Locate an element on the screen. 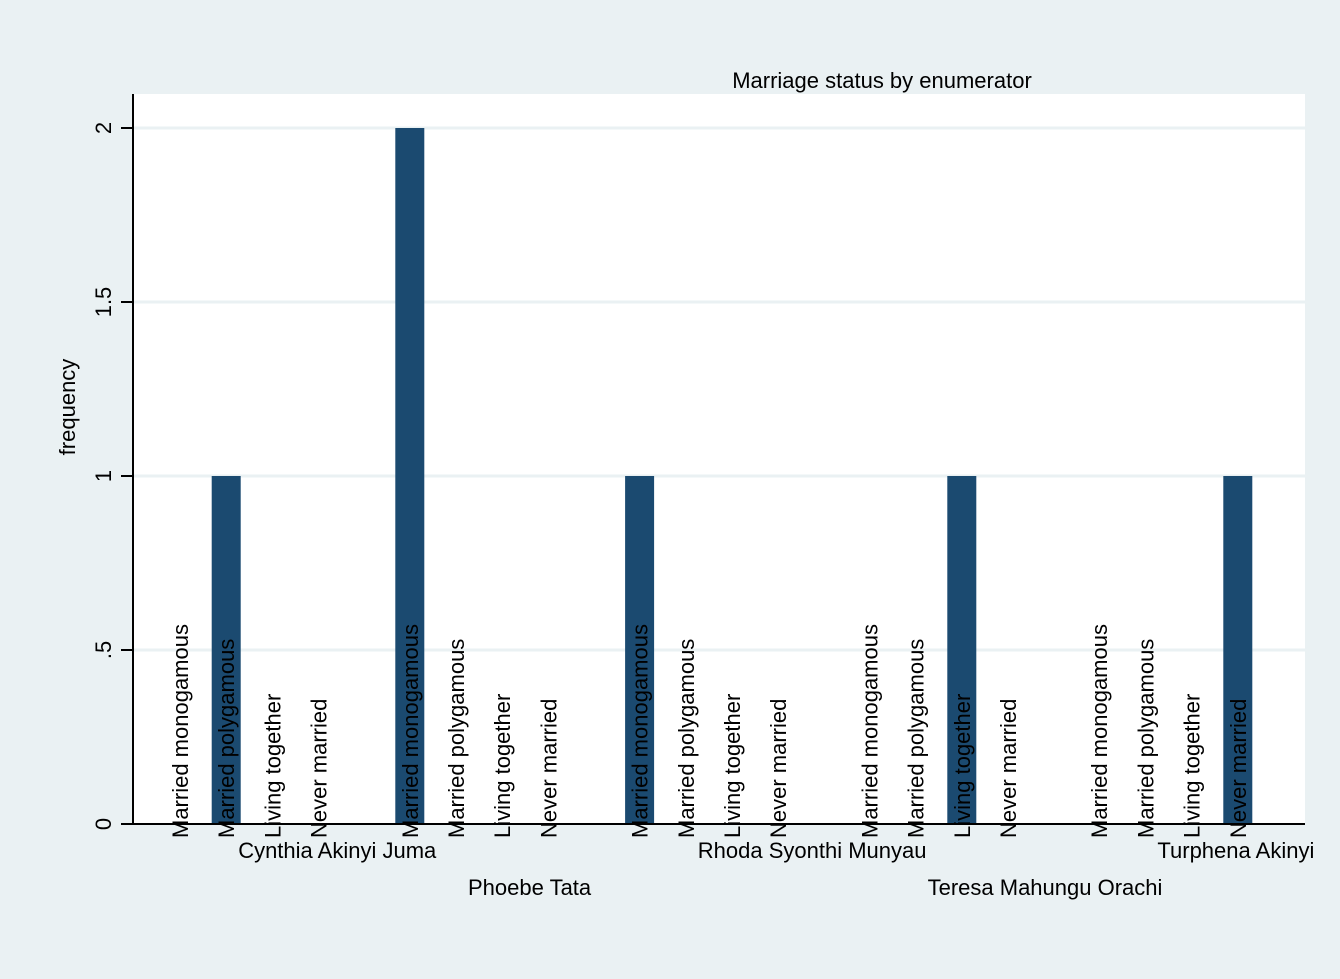  y-tick-label: .5 is located at coordinates (103, 650).